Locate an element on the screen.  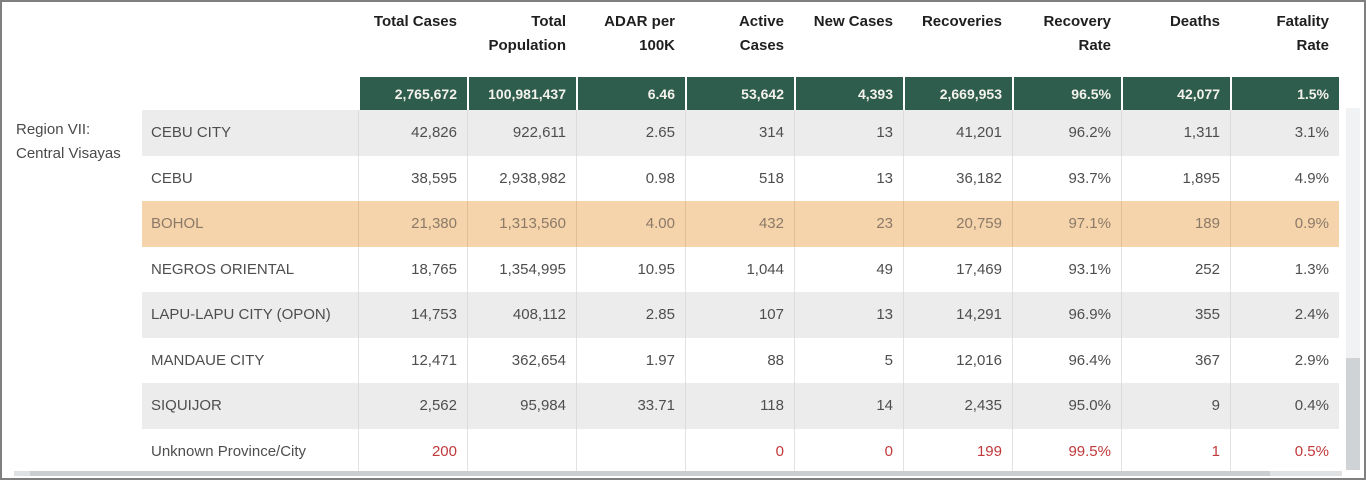
value-cell: 20,759 is located at coordinates (957, 224).